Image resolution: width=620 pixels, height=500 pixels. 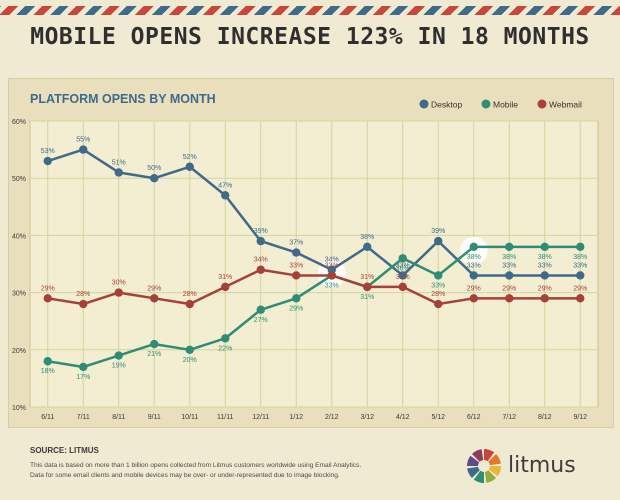 I want to click on y-tick-label: 60%, so click(x=19, y=122).